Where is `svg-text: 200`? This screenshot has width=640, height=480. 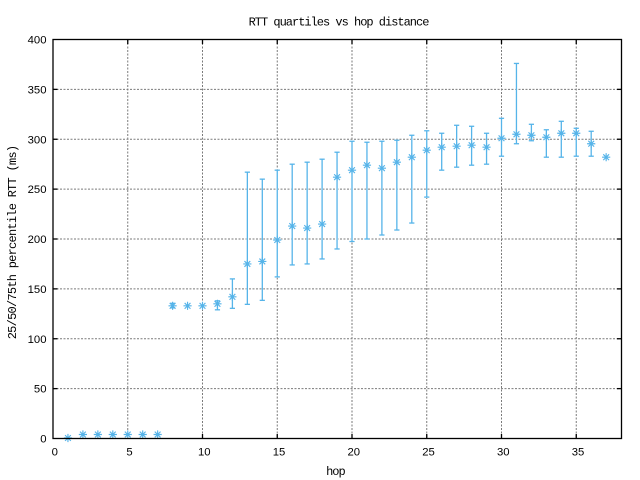
svg-text: 200 is located at coordinates (37, 240).